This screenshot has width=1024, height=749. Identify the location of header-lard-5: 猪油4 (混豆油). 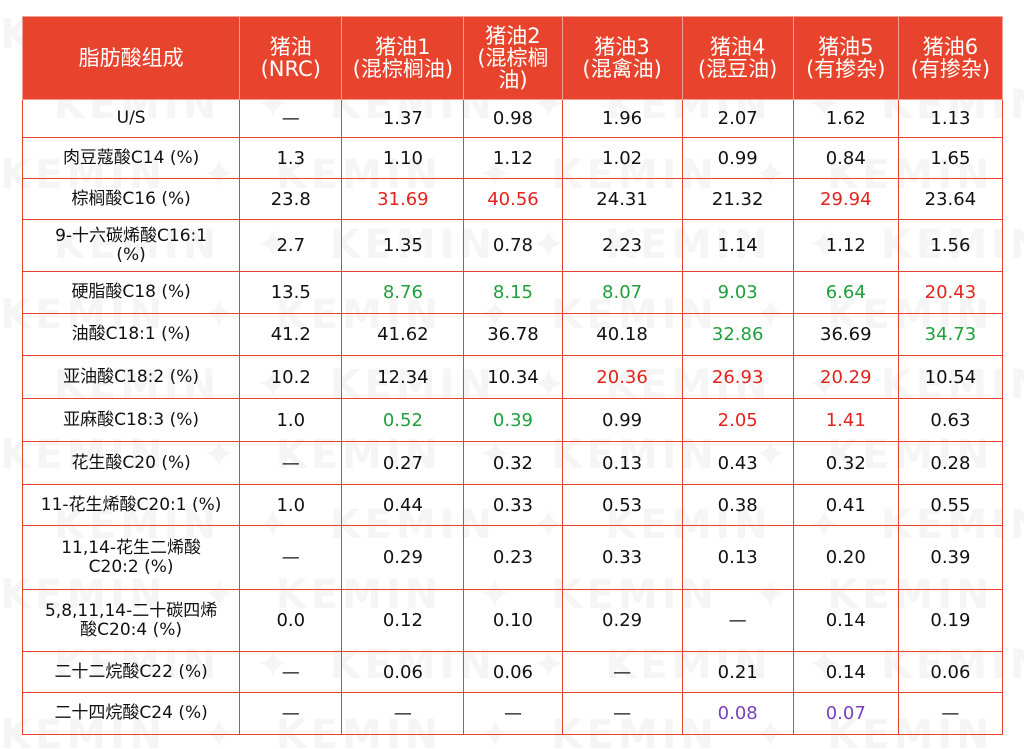
(737, 58).